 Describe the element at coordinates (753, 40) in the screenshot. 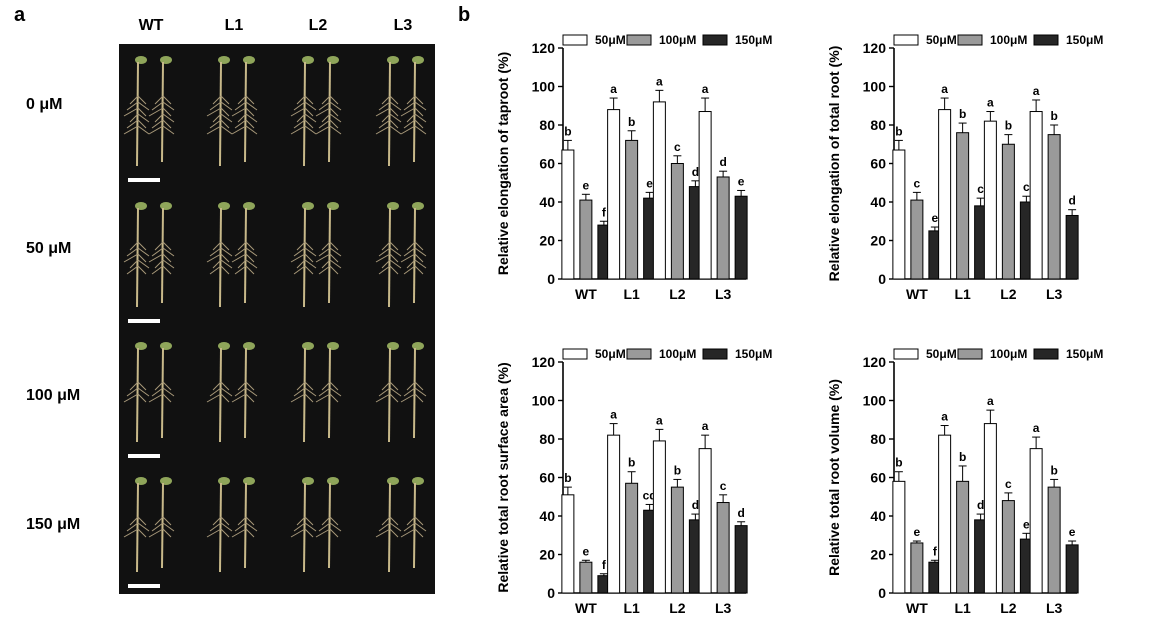

I see `legend-label: 150μM` at that location.